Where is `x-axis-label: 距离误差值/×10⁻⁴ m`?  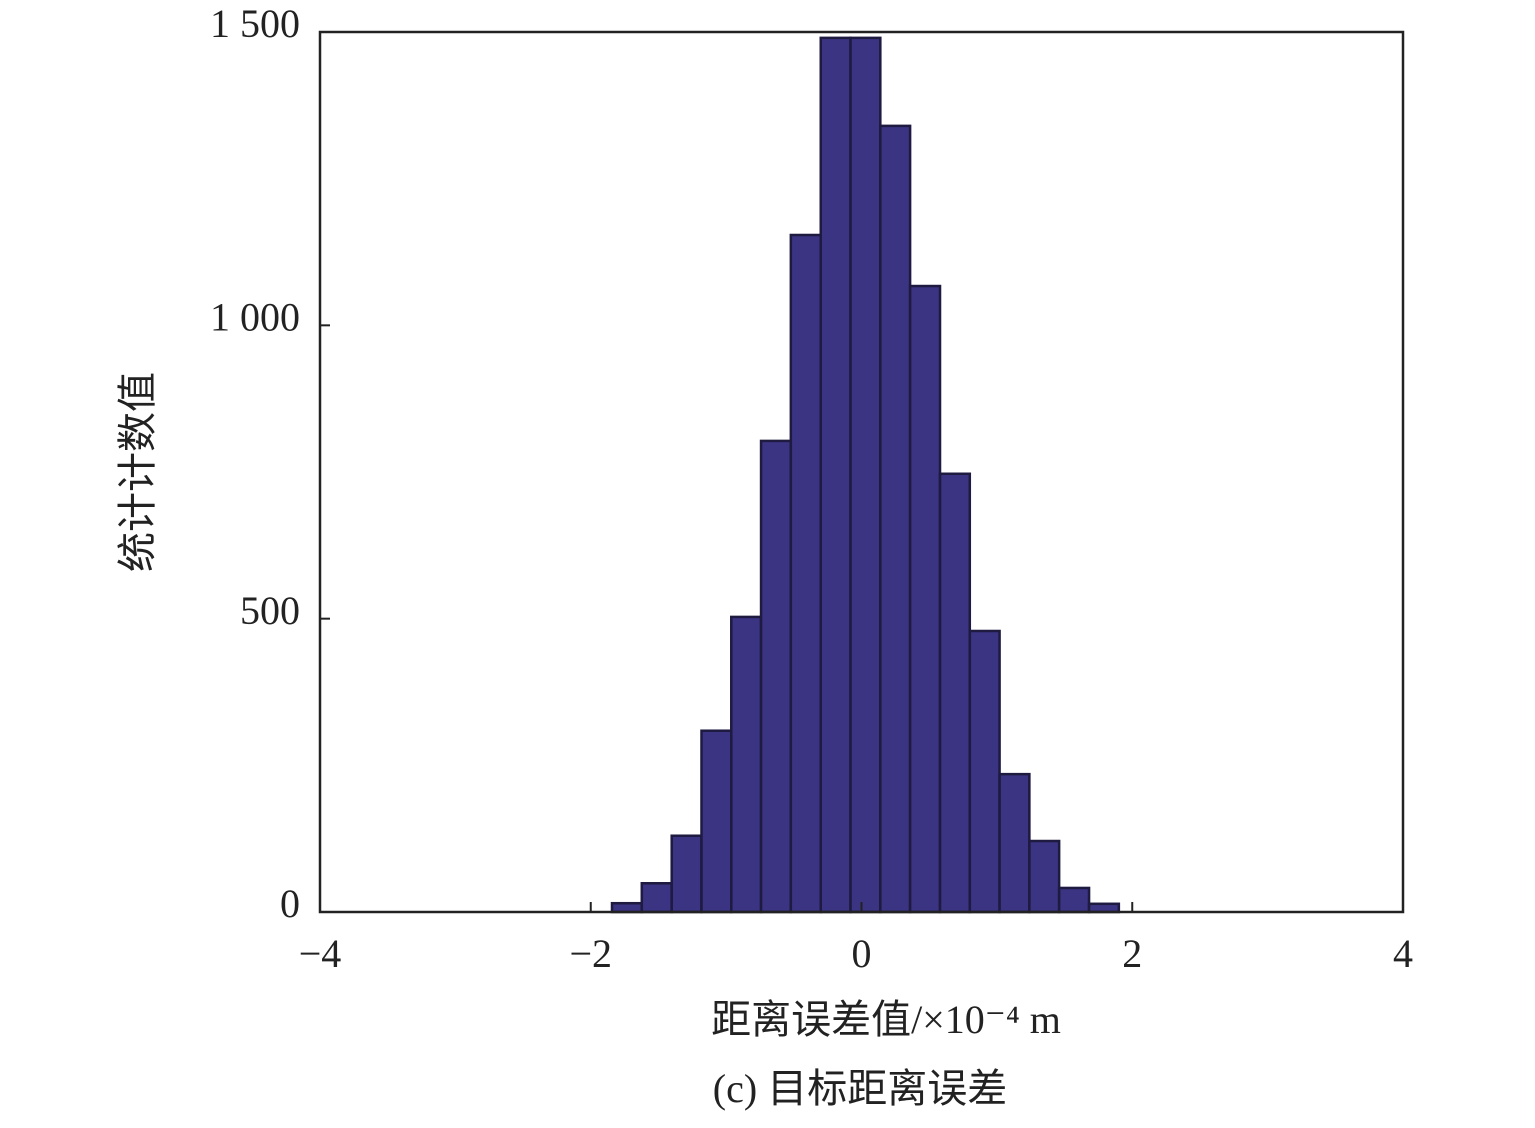
x-axis-label: 距离误差值/×10⁻⁴ m is located at coordinates (886, 1019).